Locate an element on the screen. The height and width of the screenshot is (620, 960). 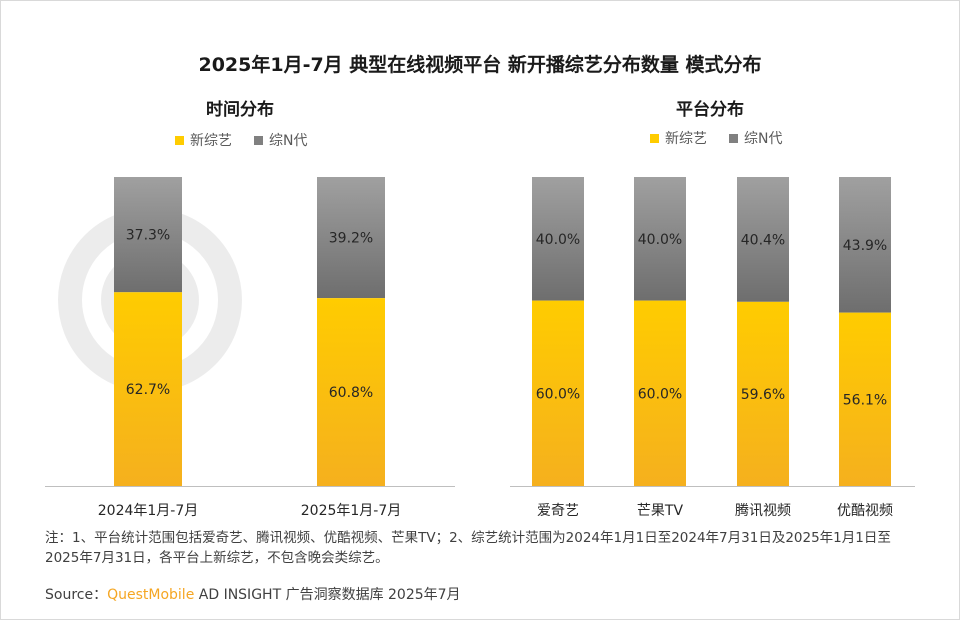
data-label-new: 60.8% is located at coordinates (351, 393).